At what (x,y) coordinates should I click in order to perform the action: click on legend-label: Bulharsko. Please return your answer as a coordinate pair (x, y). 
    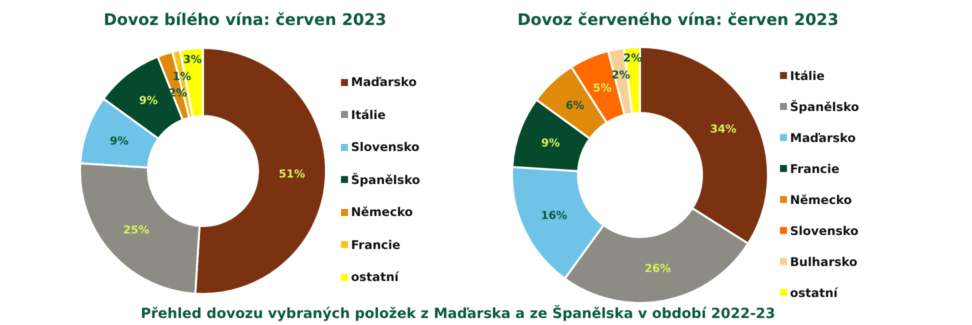
    Looking at the image, I should click on (824, 261).